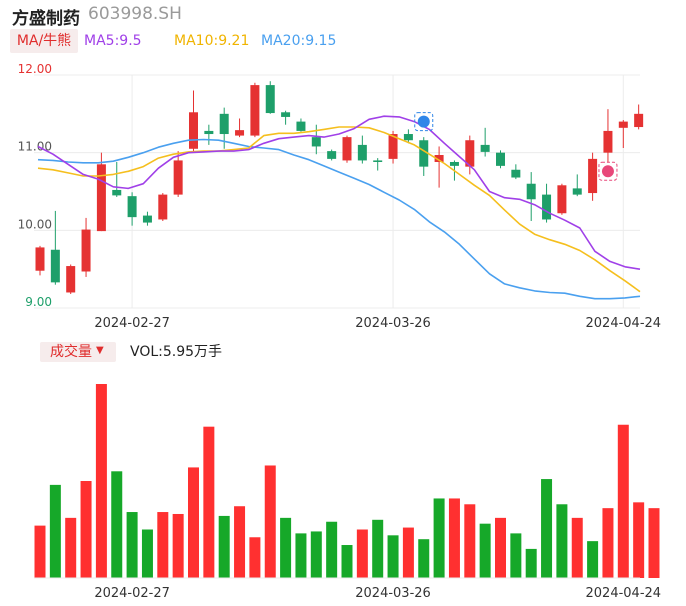 This screenshot has height=606, width=686. Describe the element at coordinates (132, 593) in the screenshot. I see `volume-date-label: 2024-02-27` at that location.